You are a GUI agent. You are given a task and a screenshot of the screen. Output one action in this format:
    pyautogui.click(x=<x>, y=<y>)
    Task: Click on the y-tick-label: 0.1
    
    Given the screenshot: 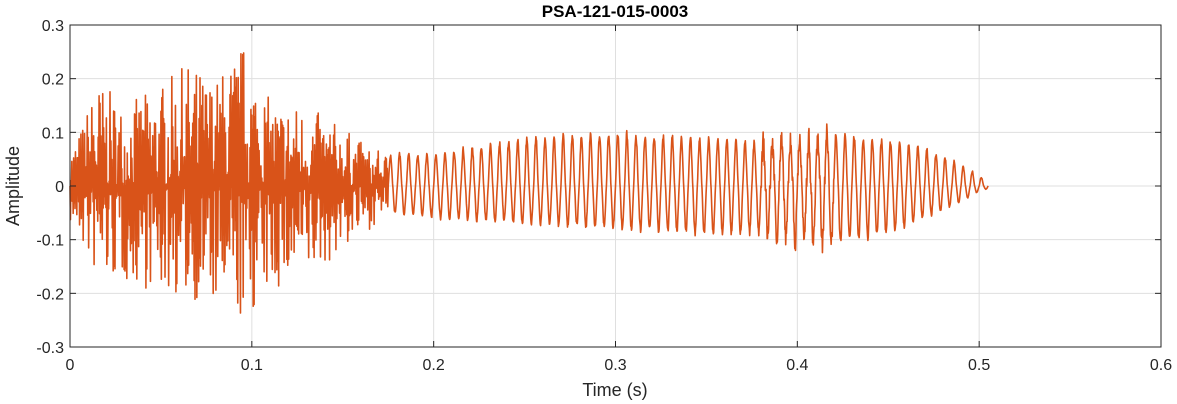 What is the action you would take?
    pyautogui.click(x=53, y=133)
    